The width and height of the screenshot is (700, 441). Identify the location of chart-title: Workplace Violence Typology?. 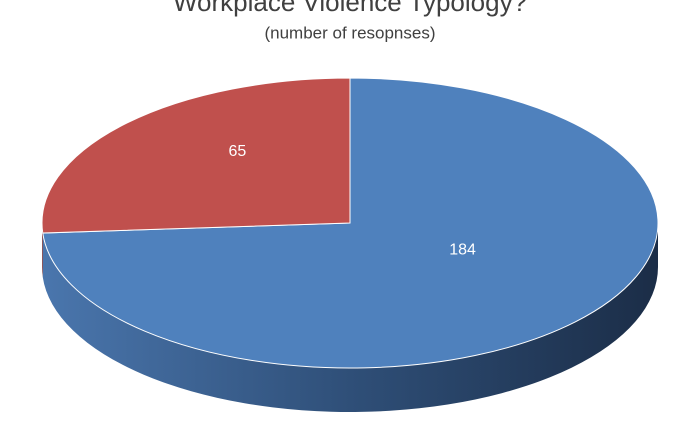
(350, 8).